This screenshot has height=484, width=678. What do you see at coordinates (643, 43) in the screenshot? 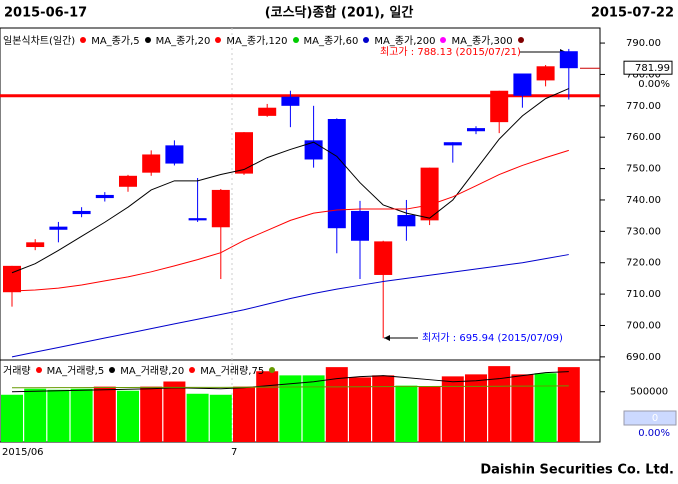
I see `y-tick-label: 790.00` at bounding box center [643, 43].